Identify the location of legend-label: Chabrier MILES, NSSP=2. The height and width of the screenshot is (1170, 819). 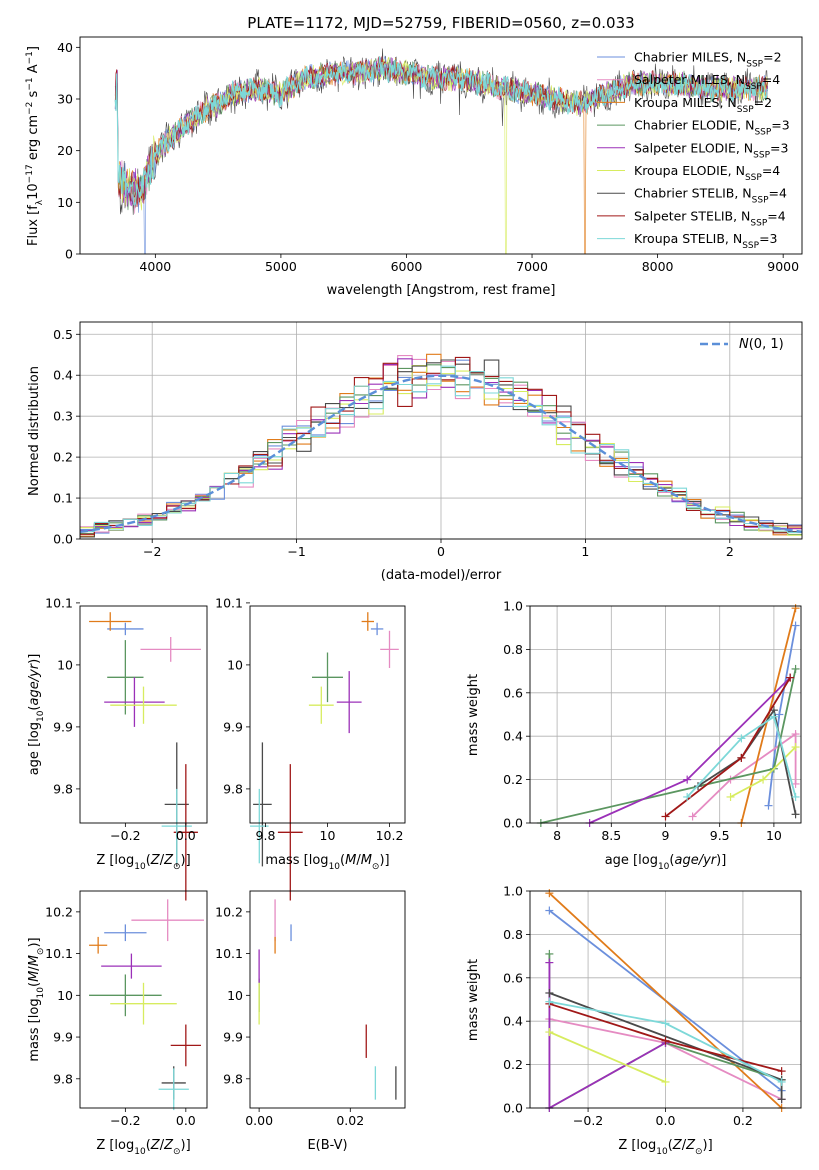
(708, 60).